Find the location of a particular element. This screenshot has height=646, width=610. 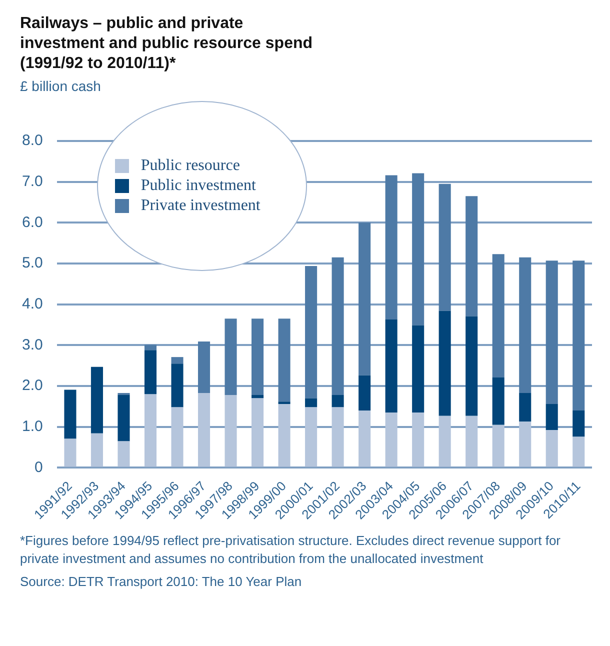

y-tick-label: 2.0 is located at coordinates (32, 385).